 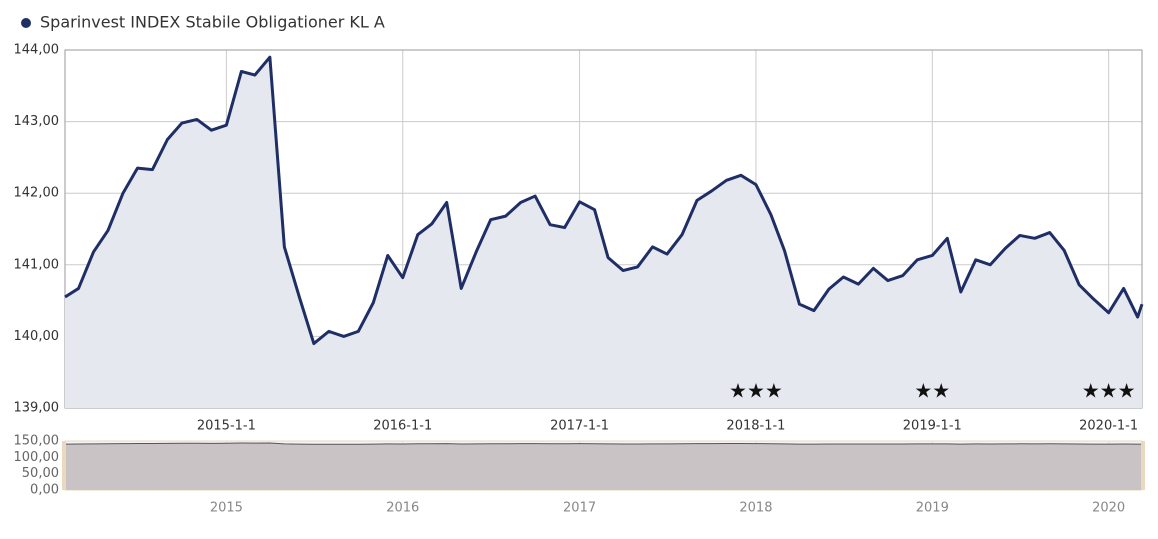 I want to click on y-tick-label: 143,00, so click(x=37, y=121).